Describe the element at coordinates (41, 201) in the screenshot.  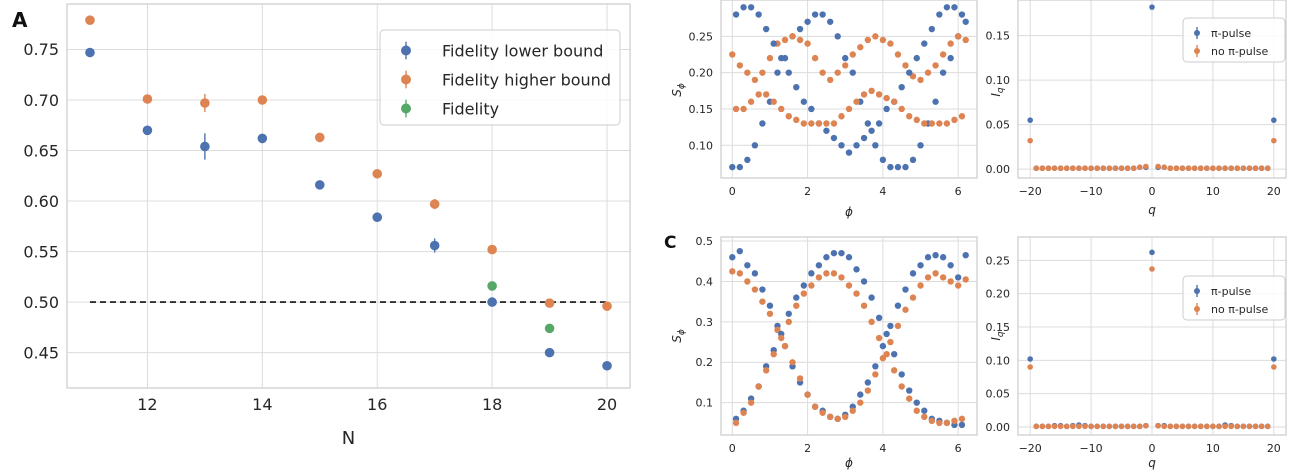
I see `y-tick-label: 0.60` at that location.